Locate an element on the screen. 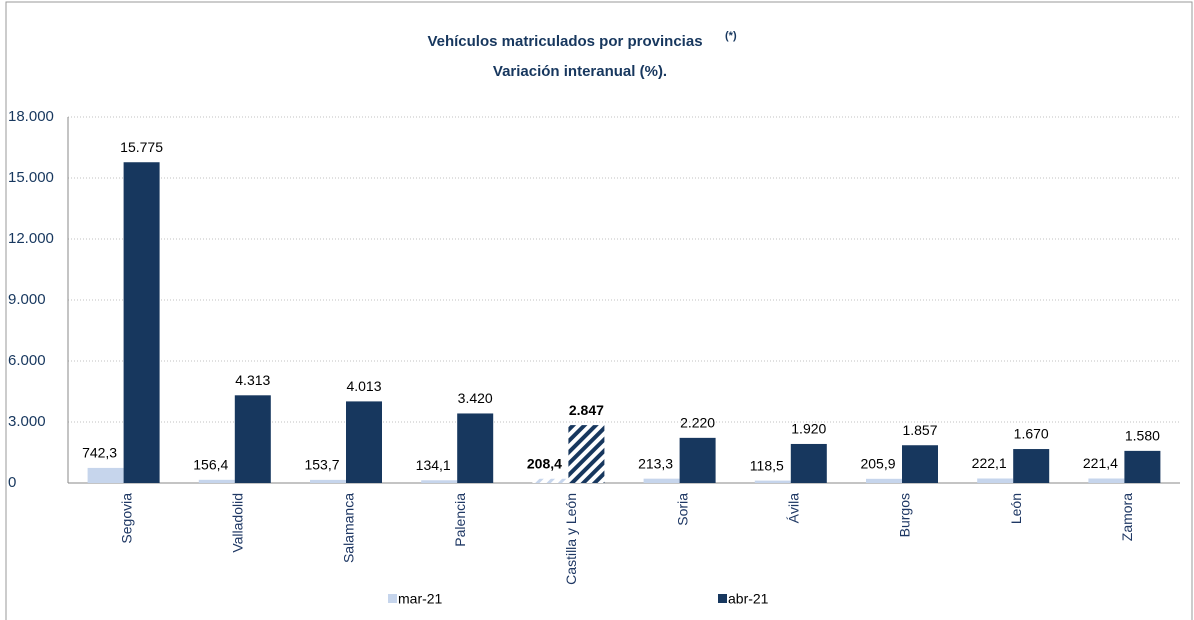 The image size is (1194, 620). x-tick-label: Ávila is located at coordinates (794, 508).